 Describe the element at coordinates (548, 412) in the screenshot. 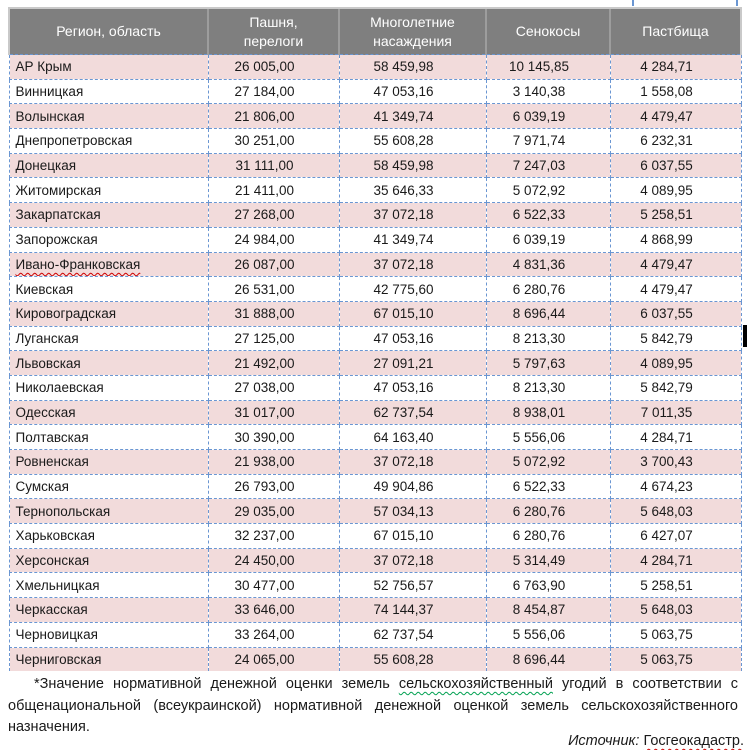

I see `value-cell: 8 938,01` at that location.